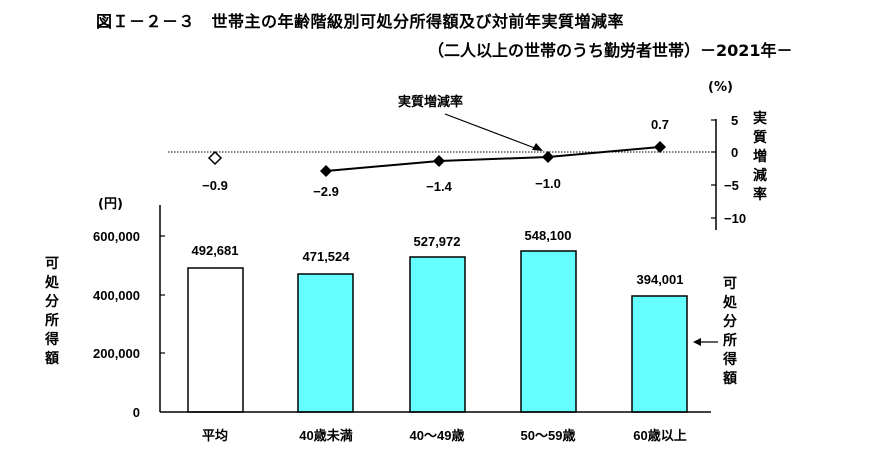 The height and width of the screenshot is (462, 870). I want to click on bar-value-label: 471,524, so click(327, 256).